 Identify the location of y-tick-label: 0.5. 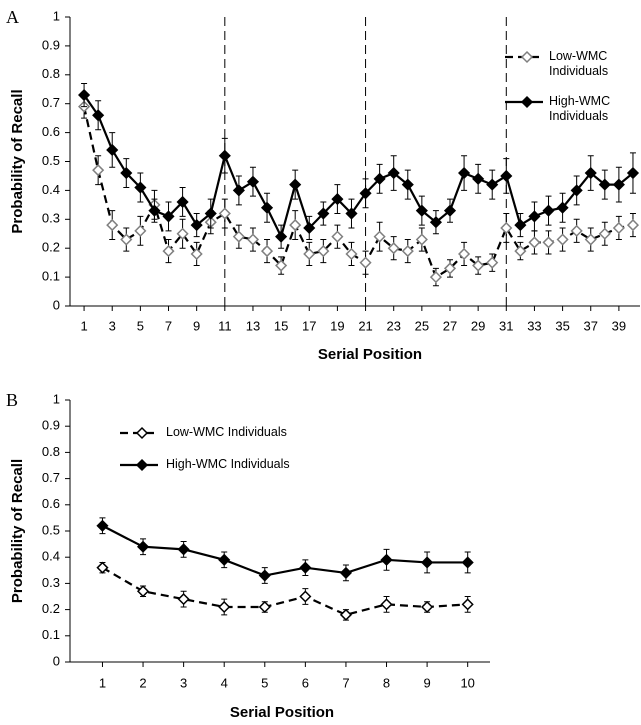
(51, 160).